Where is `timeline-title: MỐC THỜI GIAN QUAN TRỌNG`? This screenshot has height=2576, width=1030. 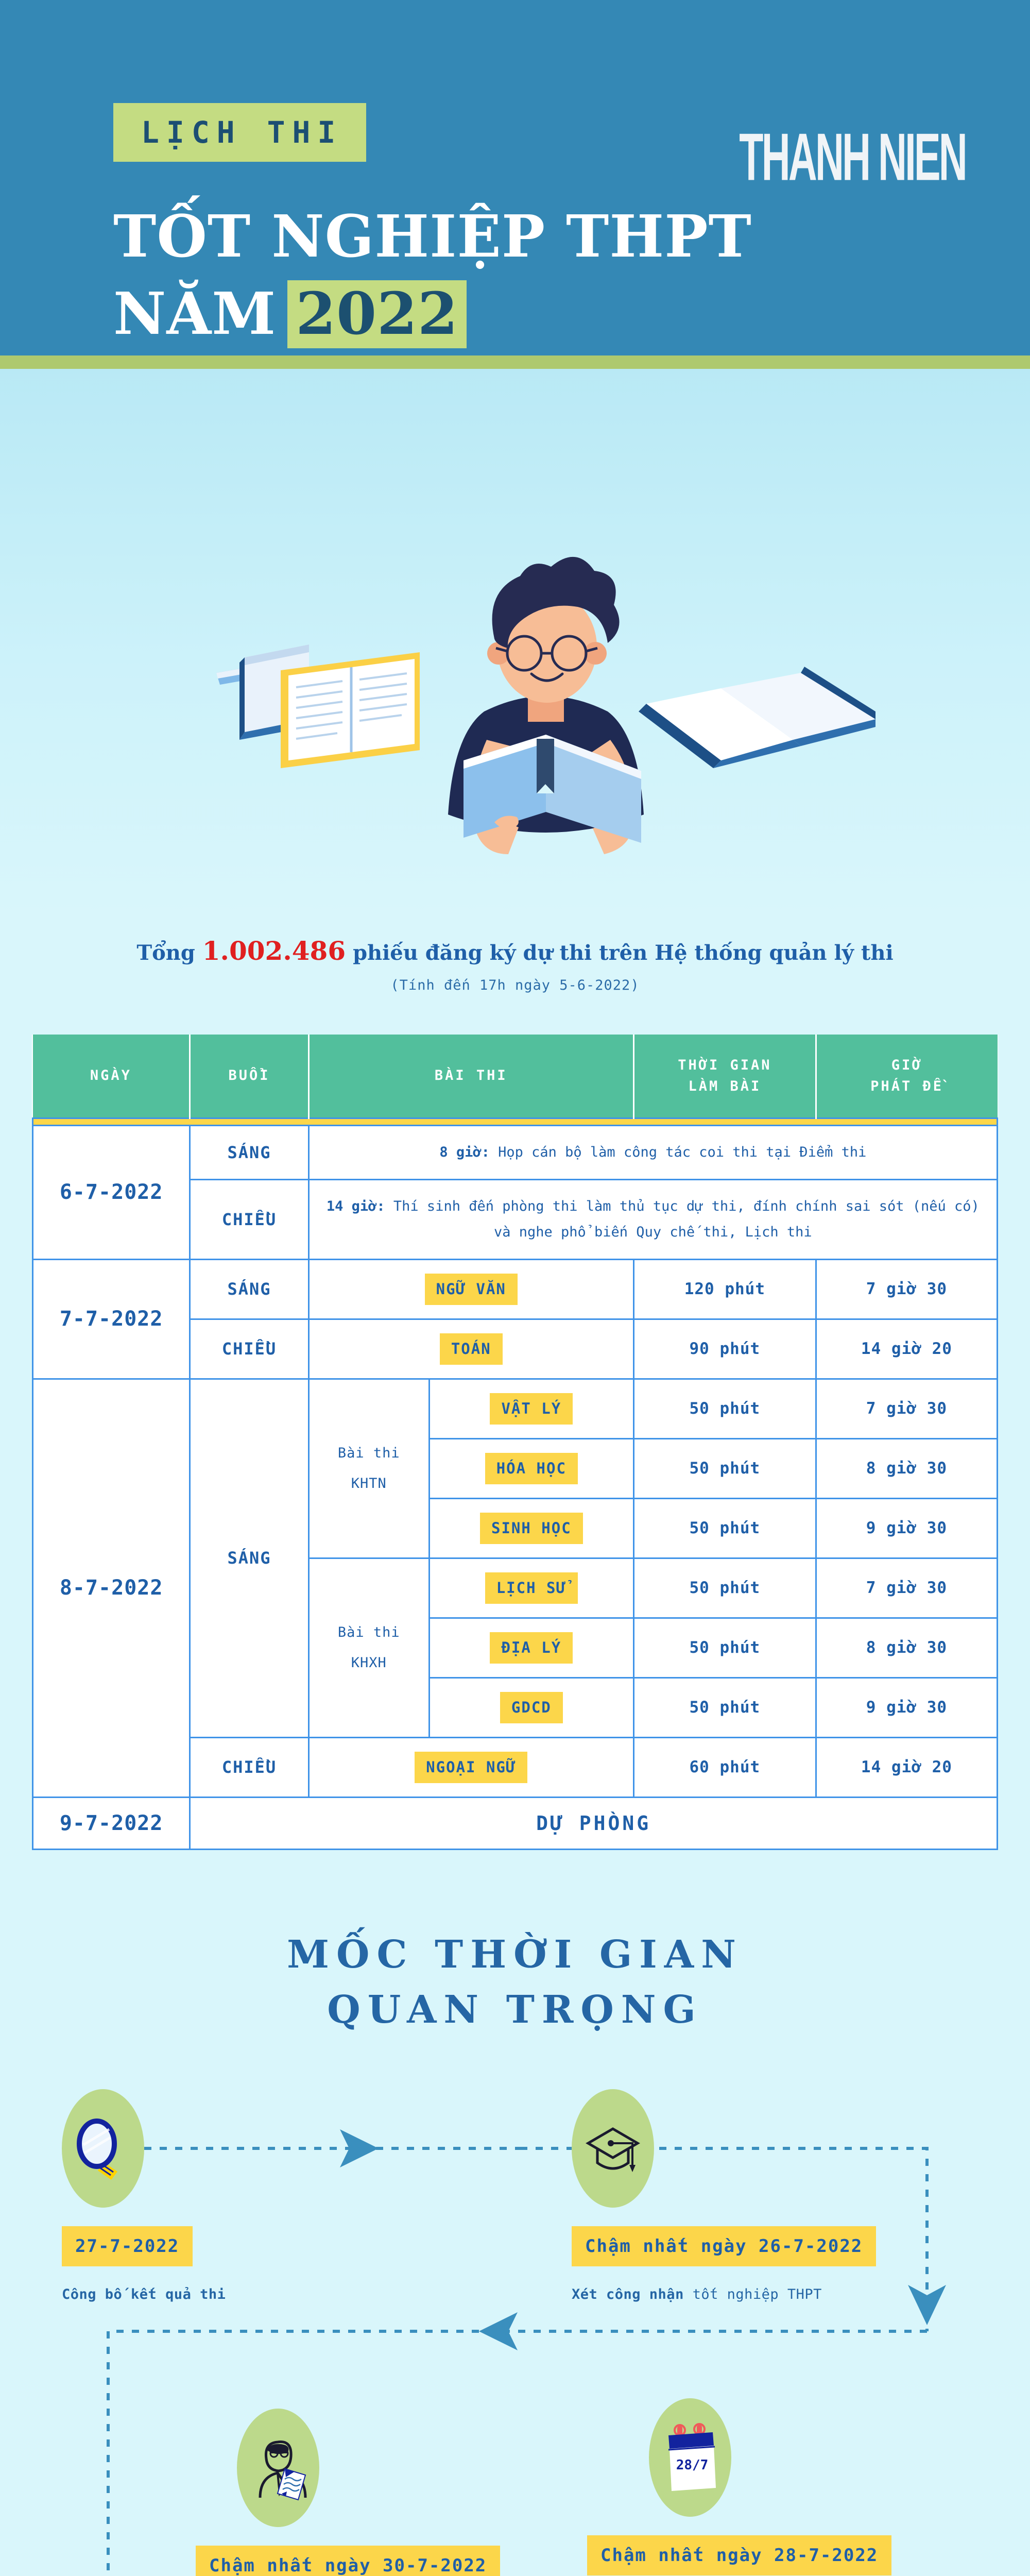
timeline-title: MỐC THỜI GIAN QUAN TRỌNG is located at coordinates (515, 1949).